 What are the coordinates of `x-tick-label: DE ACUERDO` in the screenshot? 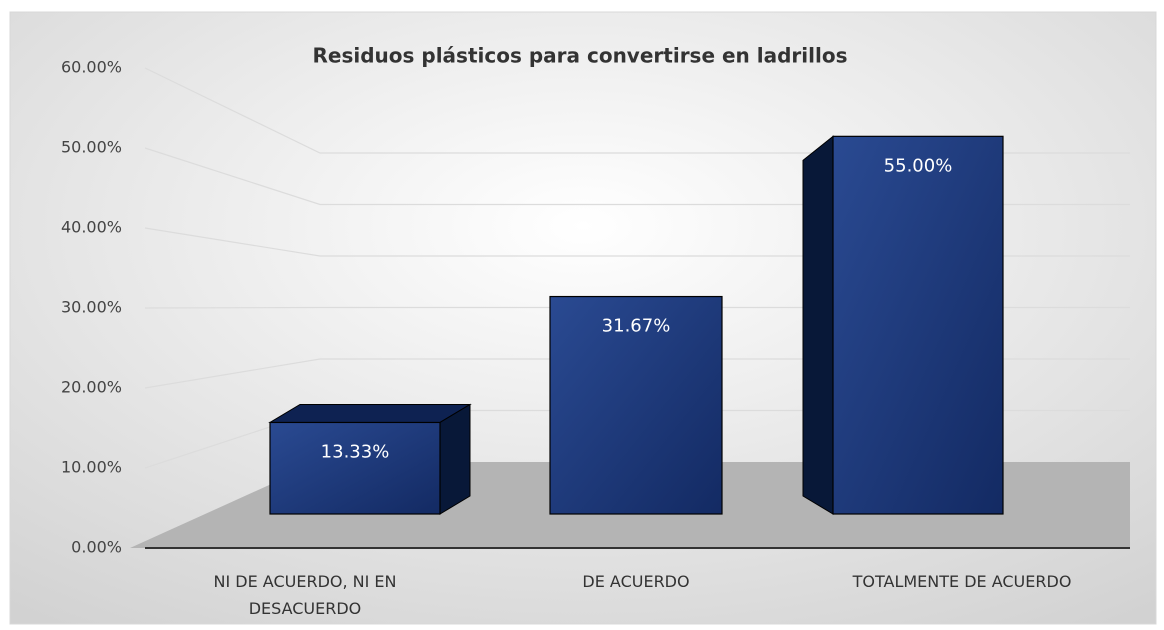 It's located at (636, 581).